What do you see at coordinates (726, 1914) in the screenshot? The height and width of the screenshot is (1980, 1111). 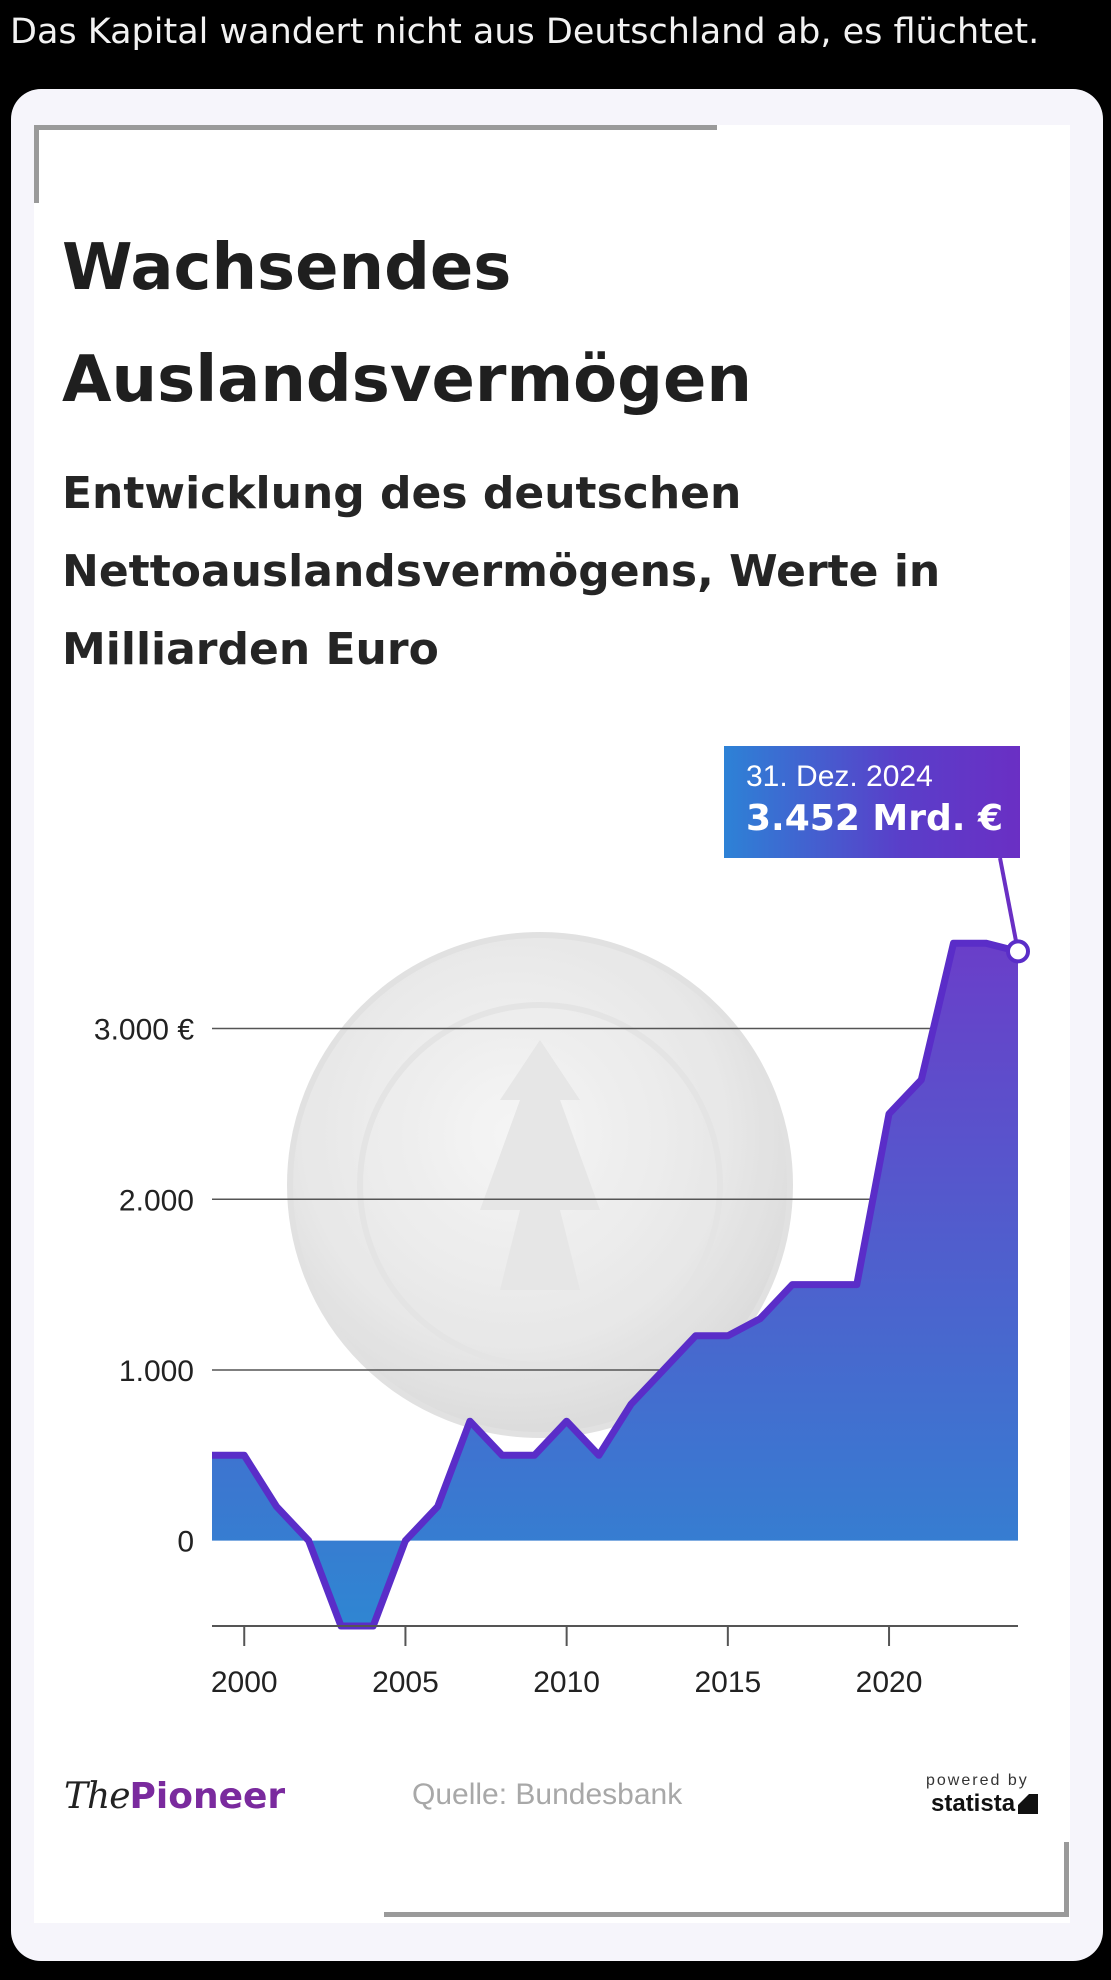 I see `frame-corner-bottom-right` at bounding box center [726, 1914].